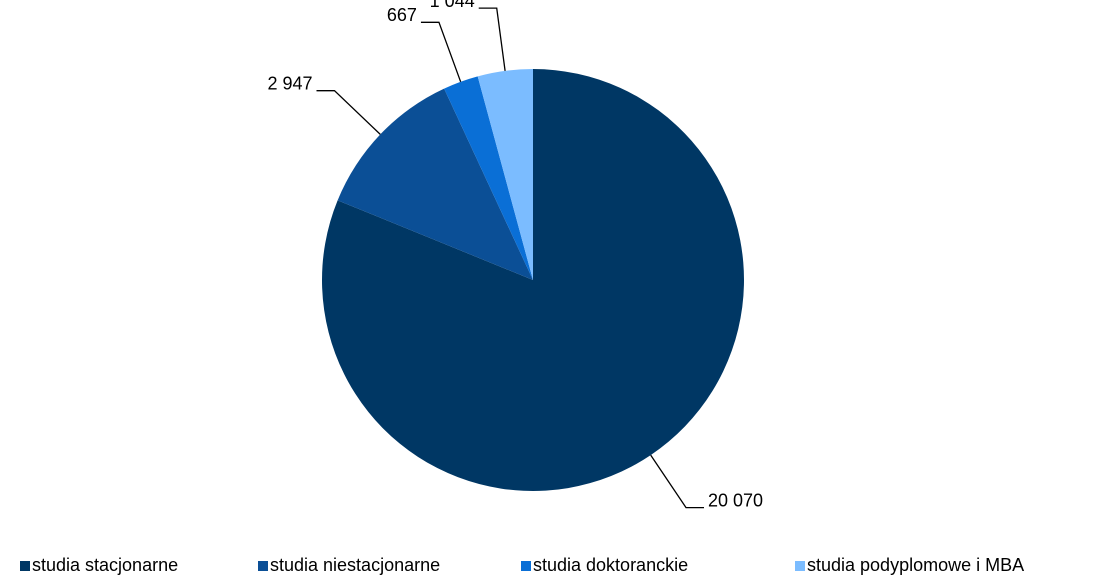 The width and height of the screenshot is (1102, 576). I want to click on data-label: 667, so click(402, 15).